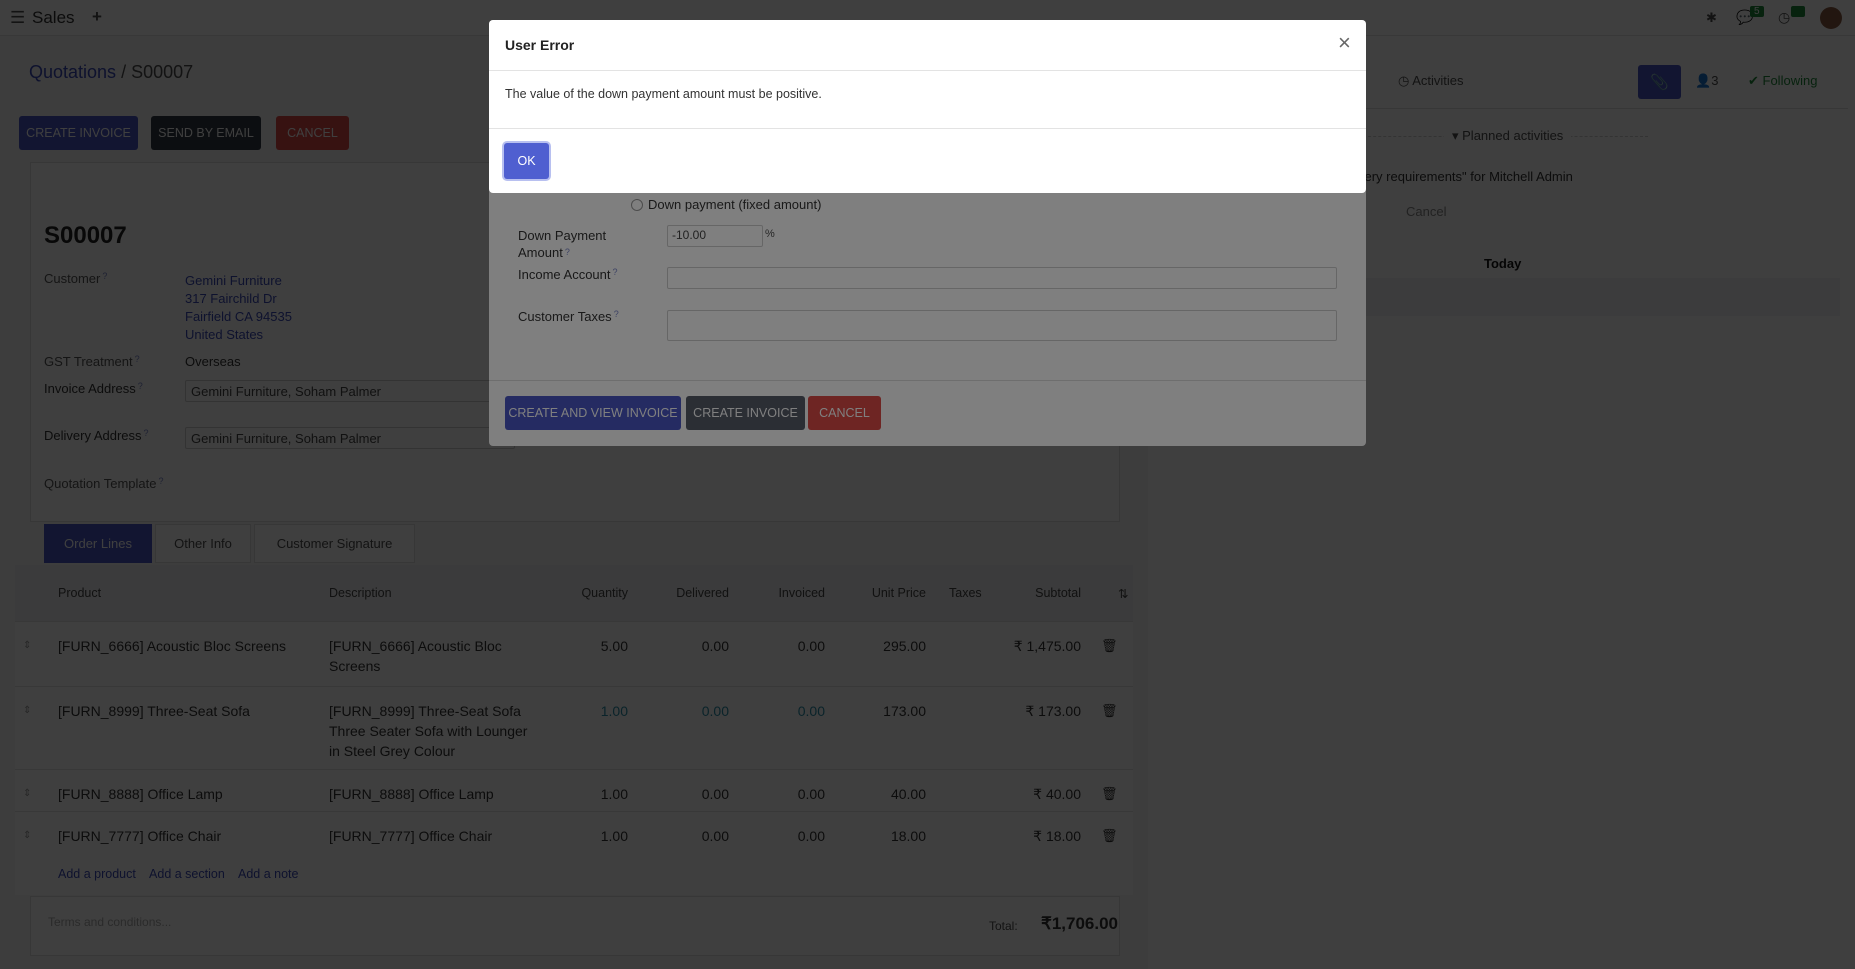 The width and height of the screenshot is (1855, 969). I want to click on header-divider, so click(927, 70).